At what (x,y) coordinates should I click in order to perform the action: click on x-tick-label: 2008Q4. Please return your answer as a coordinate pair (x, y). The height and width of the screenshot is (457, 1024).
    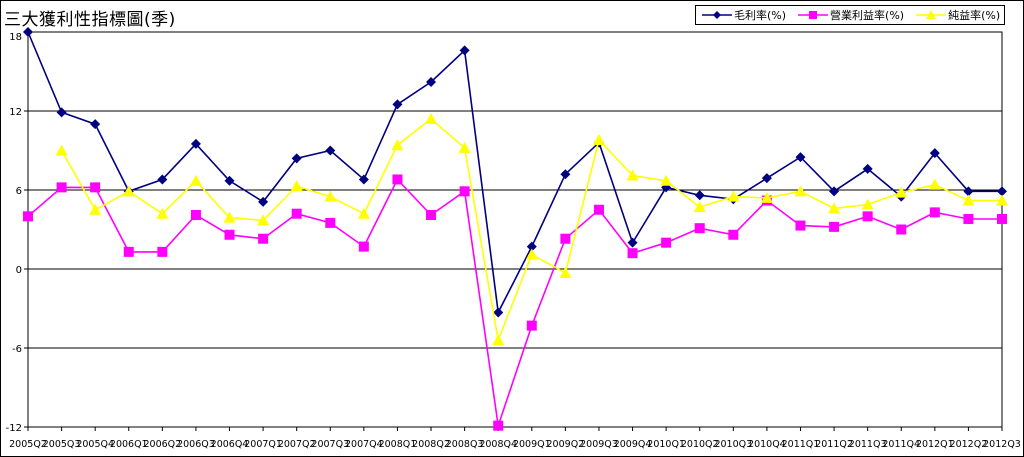
    Looking at the image, I should click on (498, 444).